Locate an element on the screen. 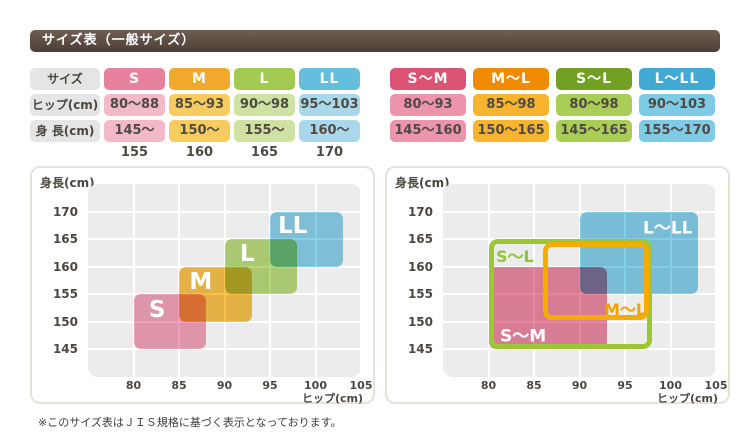 The image size is (755, 440). size-header-m: M is located at coordinates (199, 79).